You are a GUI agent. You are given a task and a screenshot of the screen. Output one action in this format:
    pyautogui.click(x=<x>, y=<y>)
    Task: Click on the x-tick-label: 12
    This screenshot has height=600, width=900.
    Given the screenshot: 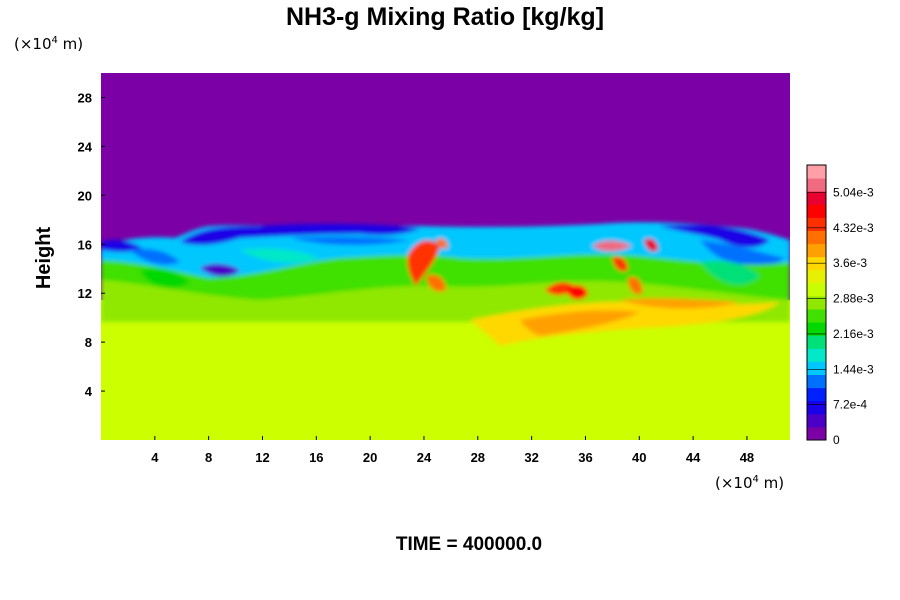 What is the action you would take?
    pyautogui.click(x=262, y=457)
    